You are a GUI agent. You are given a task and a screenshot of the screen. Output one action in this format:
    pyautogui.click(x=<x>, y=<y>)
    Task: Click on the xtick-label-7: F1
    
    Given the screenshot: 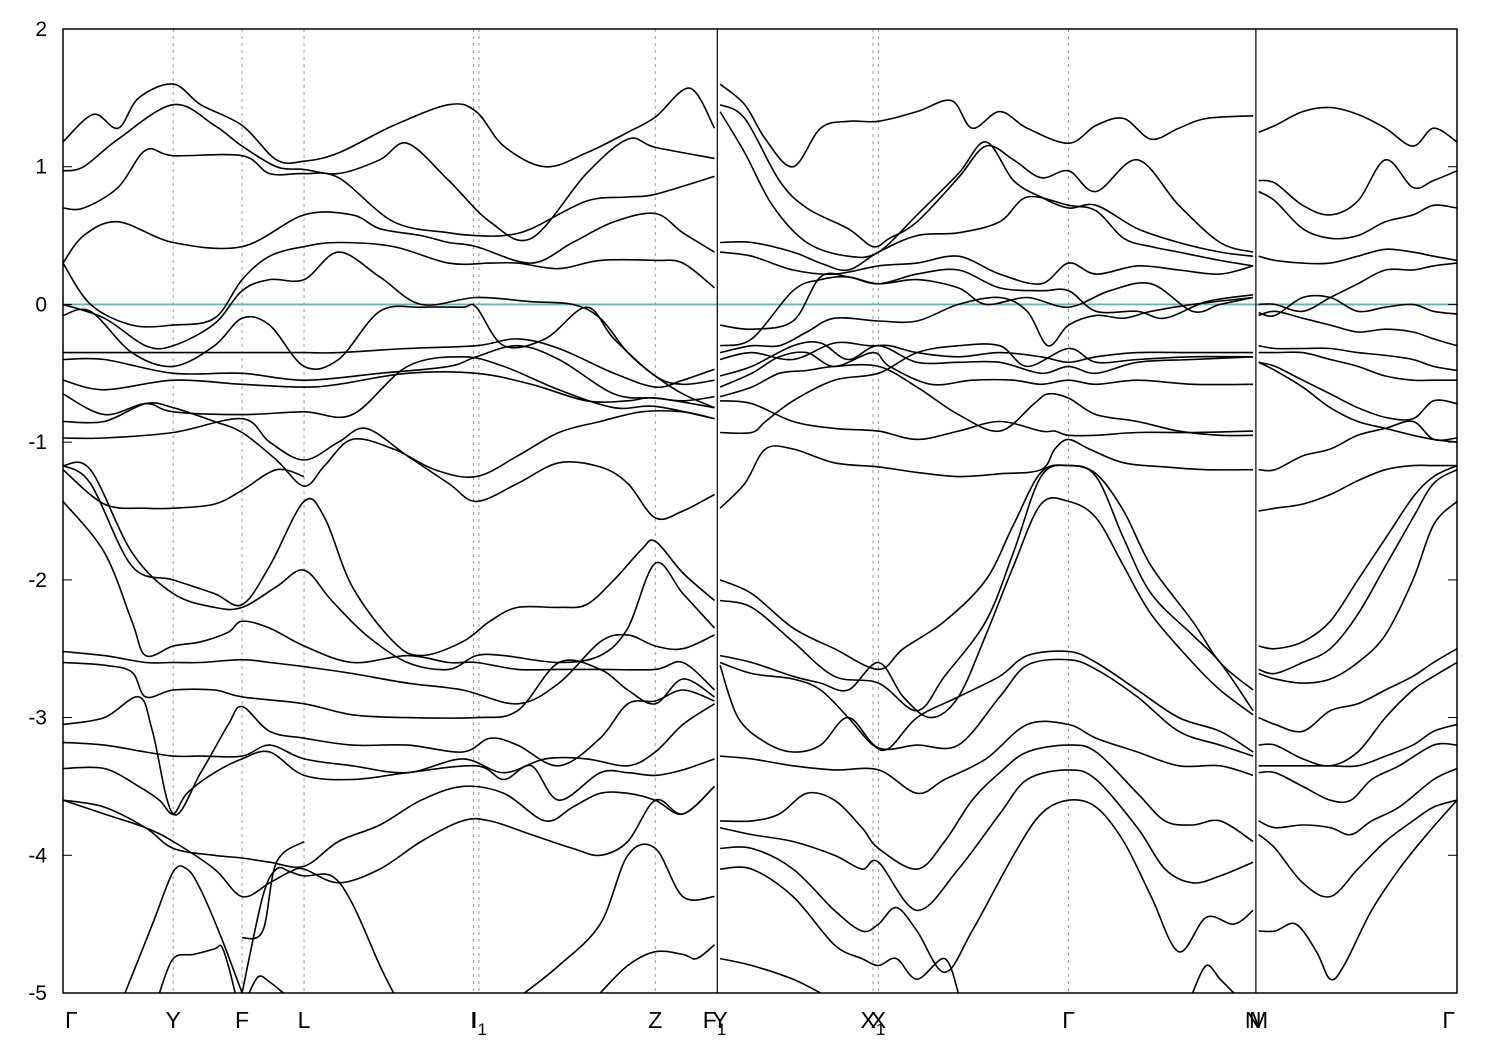 What is the action you would take?
    pyautogui.click(x=715, y=1023)
    